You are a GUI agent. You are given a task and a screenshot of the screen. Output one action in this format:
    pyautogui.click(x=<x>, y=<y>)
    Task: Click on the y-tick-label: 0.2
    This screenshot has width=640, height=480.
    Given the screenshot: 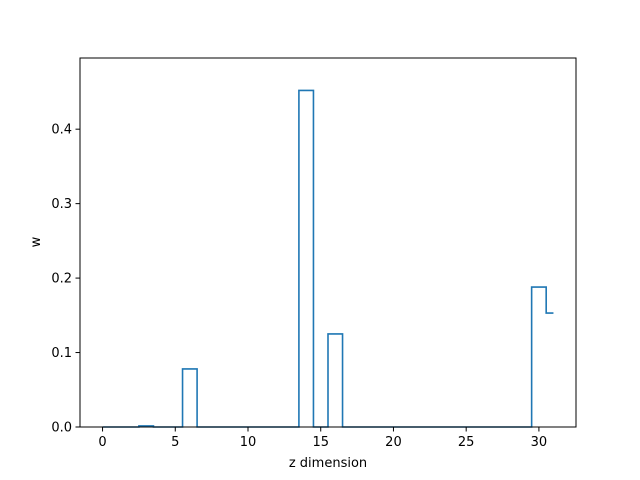 What is the action you would take?
    pyautogui.click(x=61, y=279)
    